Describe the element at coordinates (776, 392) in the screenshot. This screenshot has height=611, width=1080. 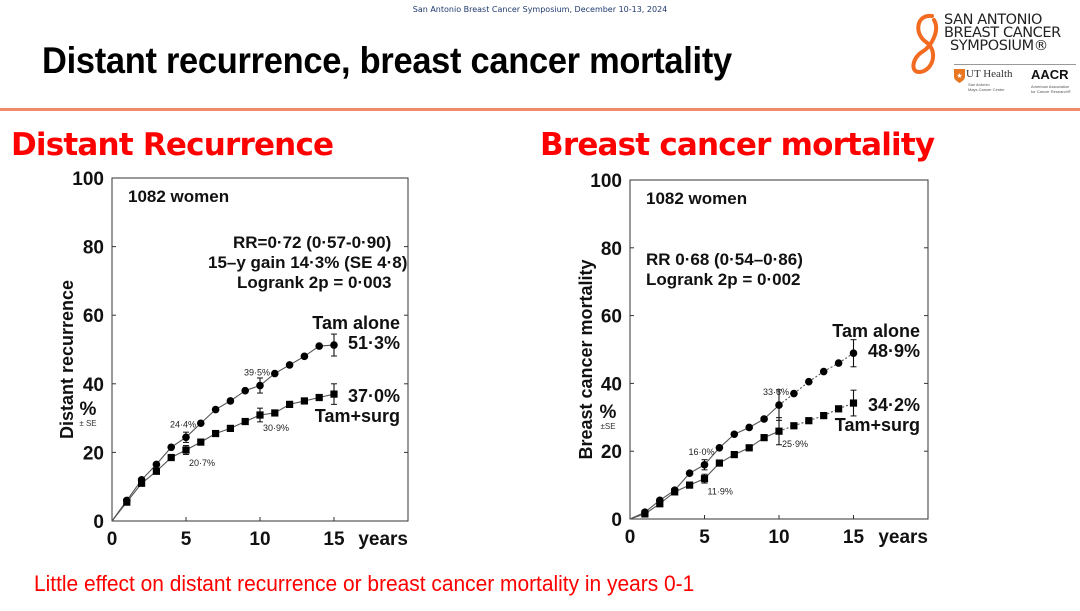
I see `data-label: 33·6%` at that location.